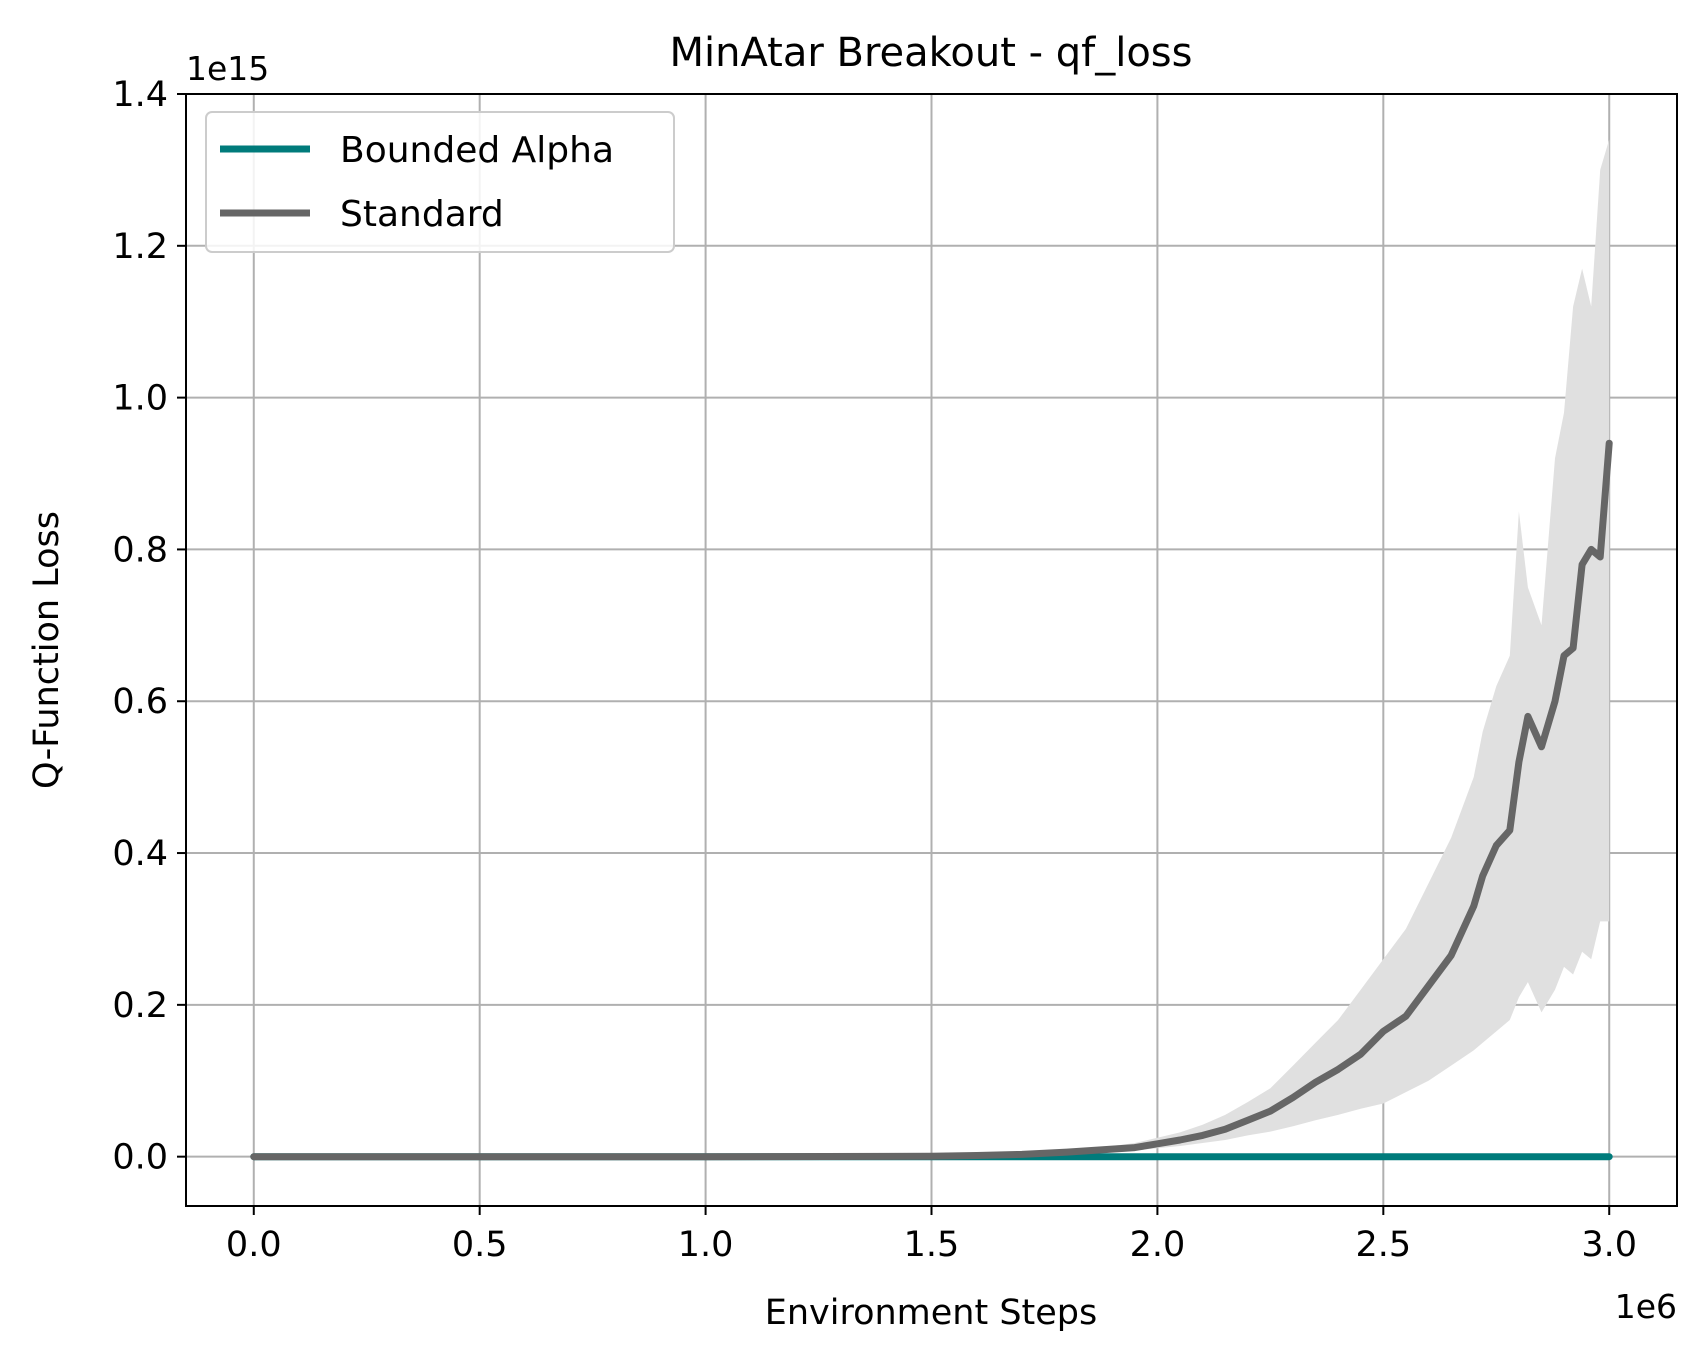  I want to click on y-scale-label: 1e15, so click(227, 68).